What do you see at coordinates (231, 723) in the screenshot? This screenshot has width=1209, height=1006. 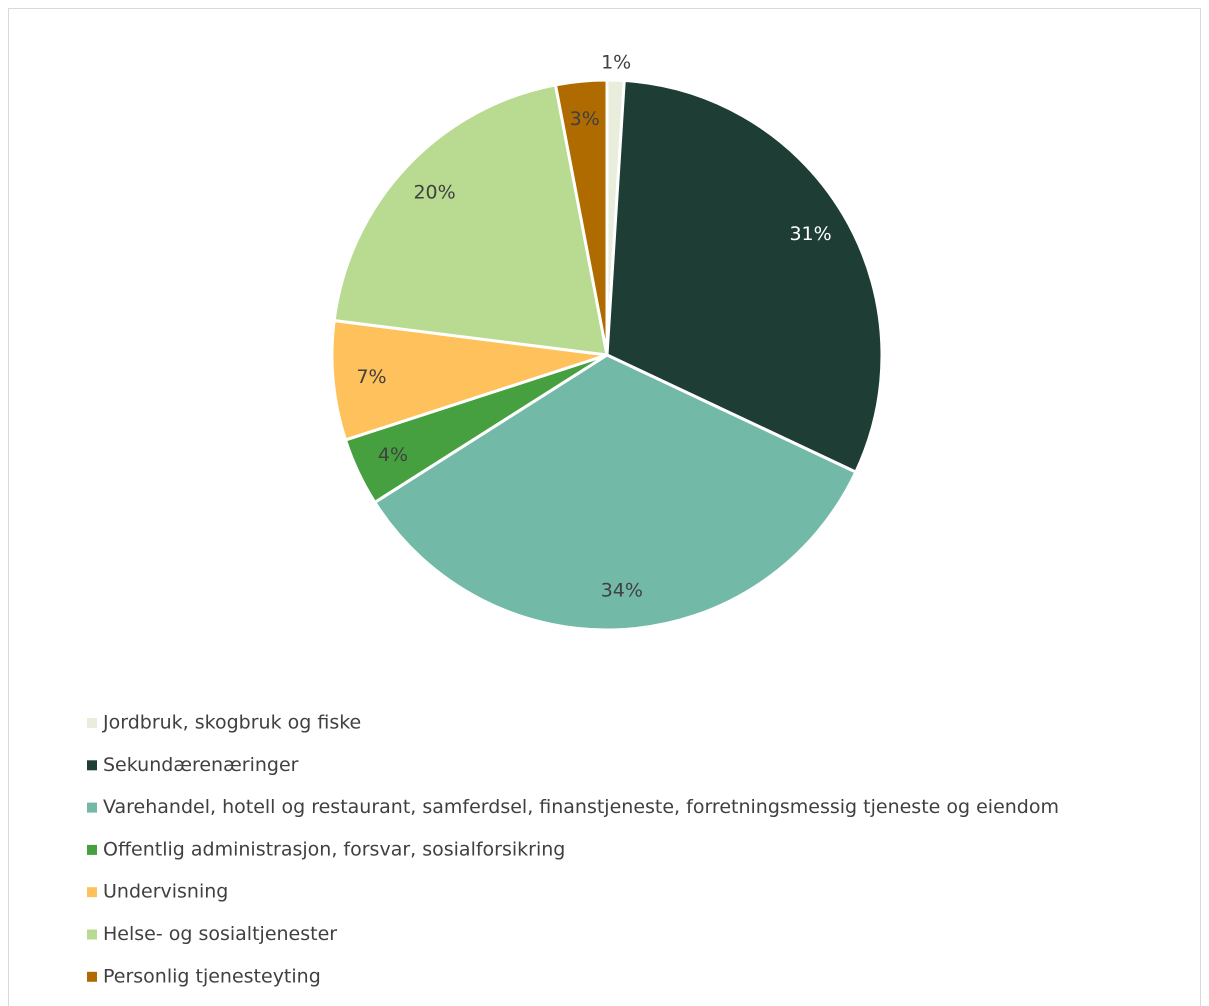 I see `legend-label: Jordbruk, skogbruk og fiske` at bounding box center [231, 723].